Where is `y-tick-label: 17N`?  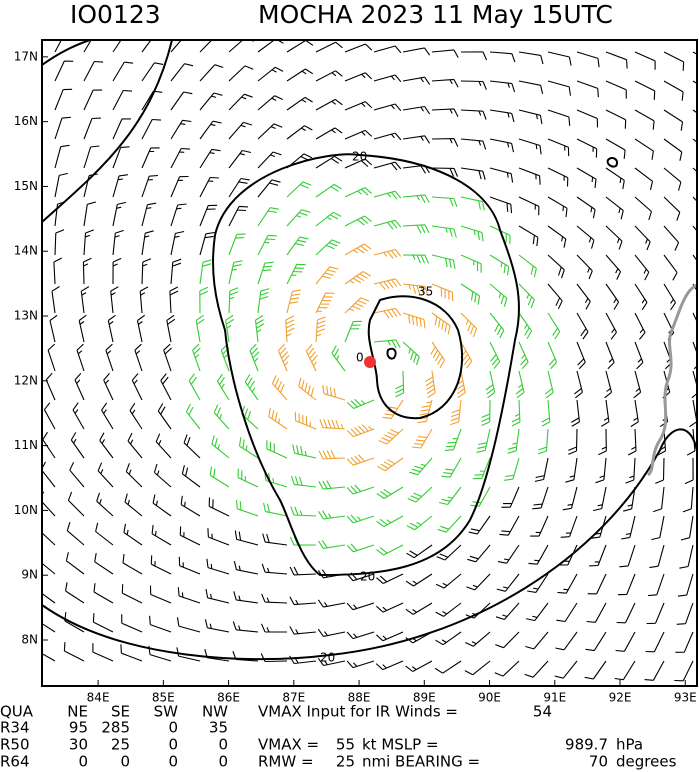 y-tick-label: 17N is located at coordinates (26, 56).